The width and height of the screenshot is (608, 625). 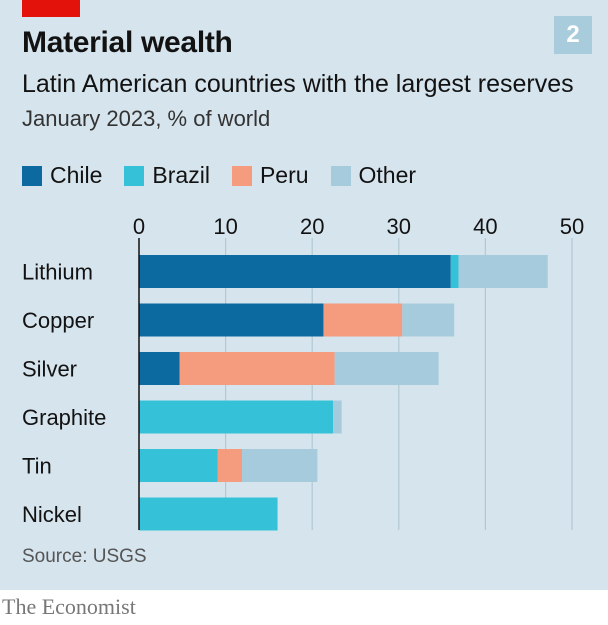 What do you see at coordinates (49, 369) in the screenshot?
I see `category-label: Silver` at bounding box center [49, 369].